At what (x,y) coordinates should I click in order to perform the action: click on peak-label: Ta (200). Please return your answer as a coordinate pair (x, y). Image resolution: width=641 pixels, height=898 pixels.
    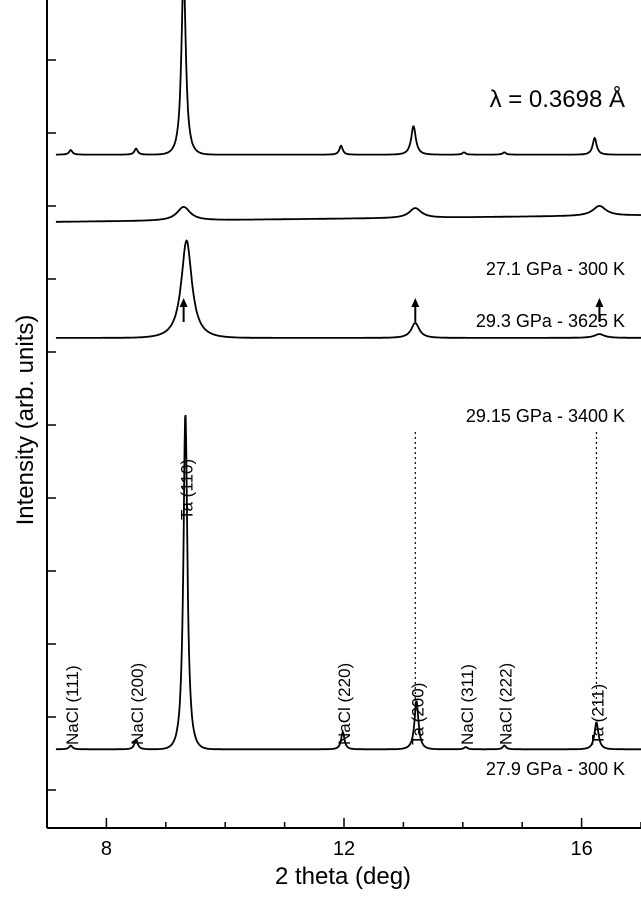
    Looking at the image, I should click on (417, 714).